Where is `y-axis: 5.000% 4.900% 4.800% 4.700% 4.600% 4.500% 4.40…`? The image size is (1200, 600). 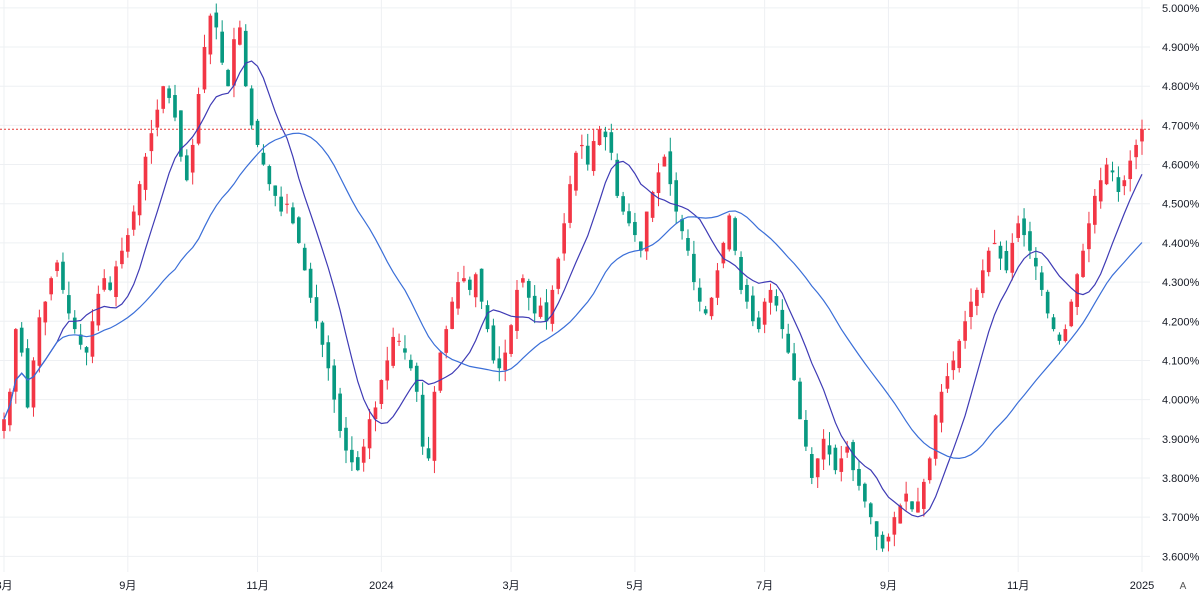
y-axis: 5.000% 4.900% 4.800% 4.700% 4.600% 4.500% 4.40… is located at coordinates (1181, 283).